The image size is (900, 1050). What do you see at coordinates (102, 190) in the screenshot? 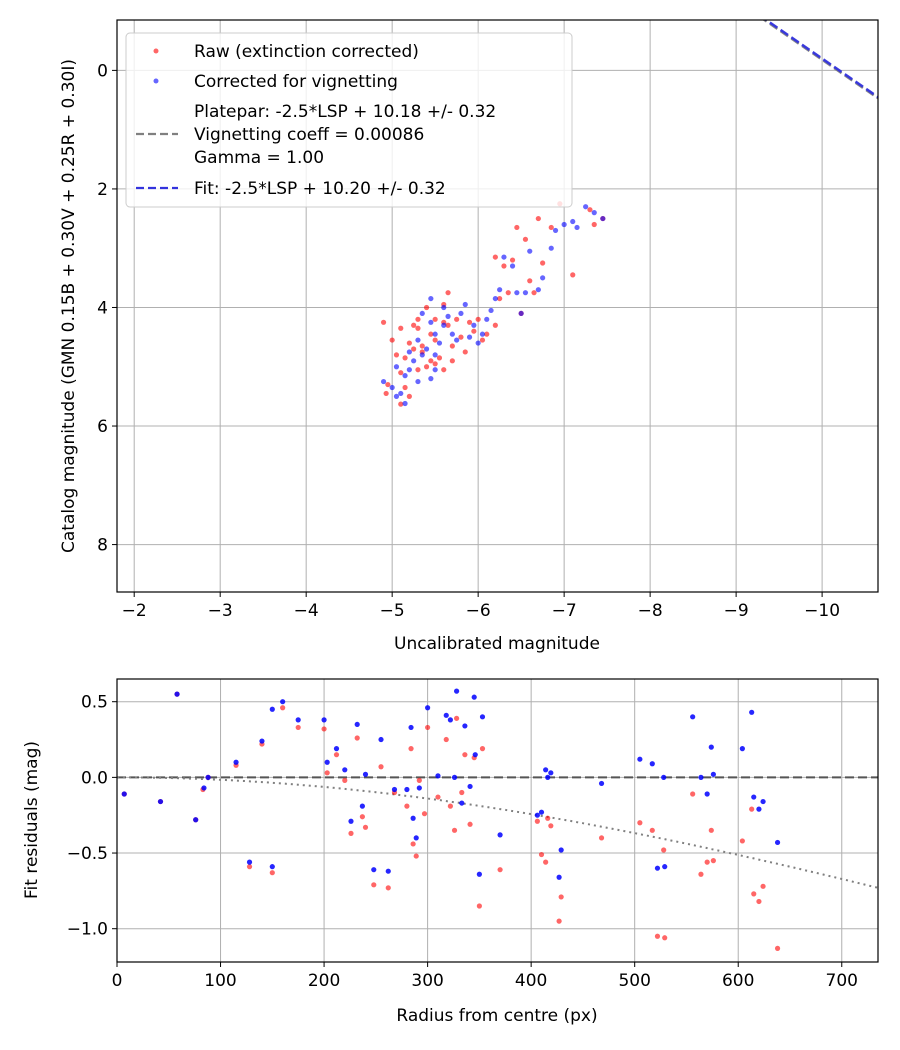
I see `top-y-tick-label: 2` at bounding box center [102, 190].